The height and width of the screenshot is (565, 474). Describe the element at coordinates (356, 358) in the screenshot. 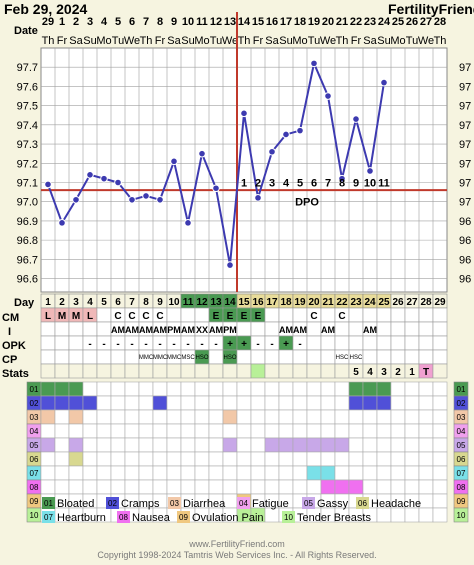

I see `cp-value: HSC` at that location.